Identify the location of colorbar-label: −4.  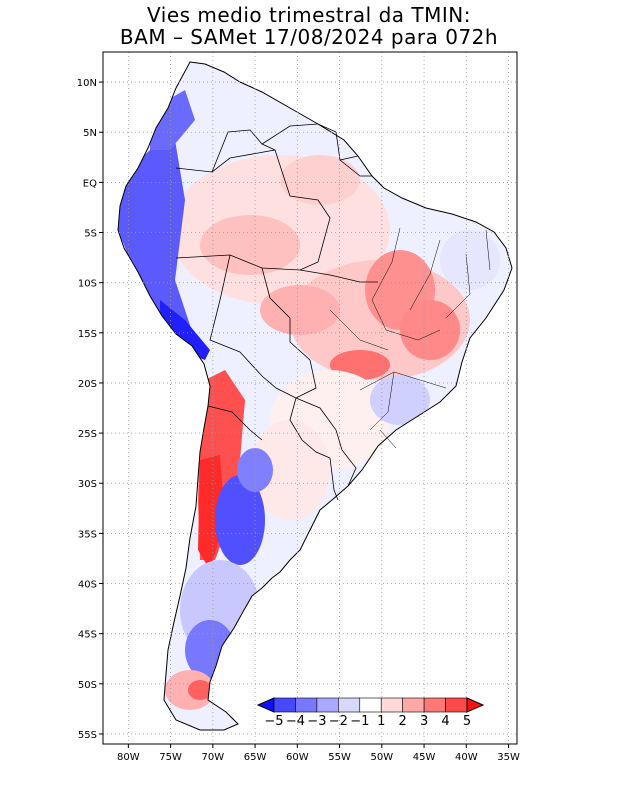
(295, 721).